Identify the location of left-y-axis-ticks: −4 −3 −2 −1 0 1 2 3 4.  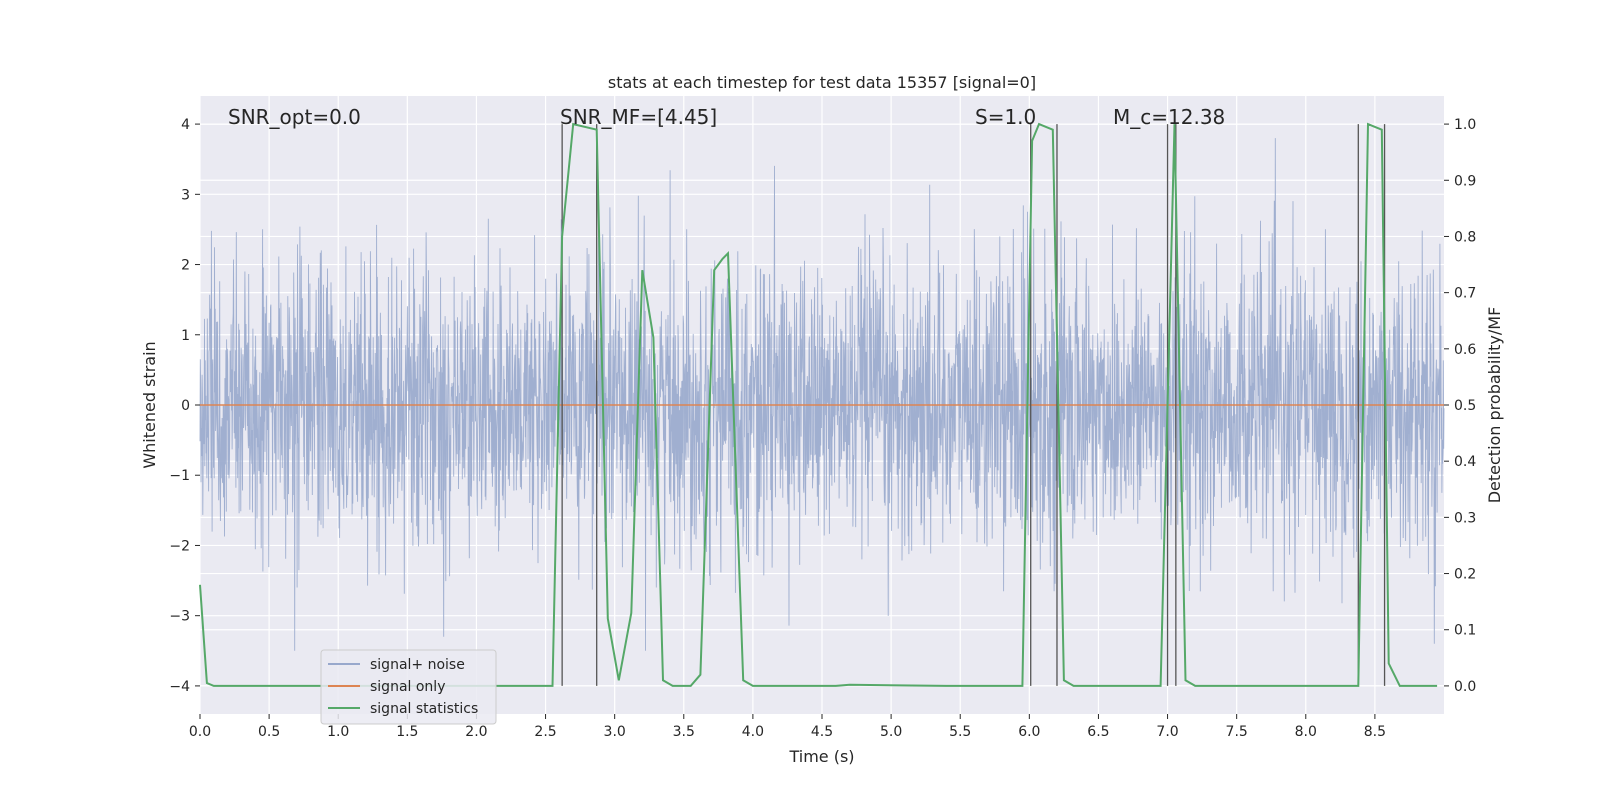
(184, 406).